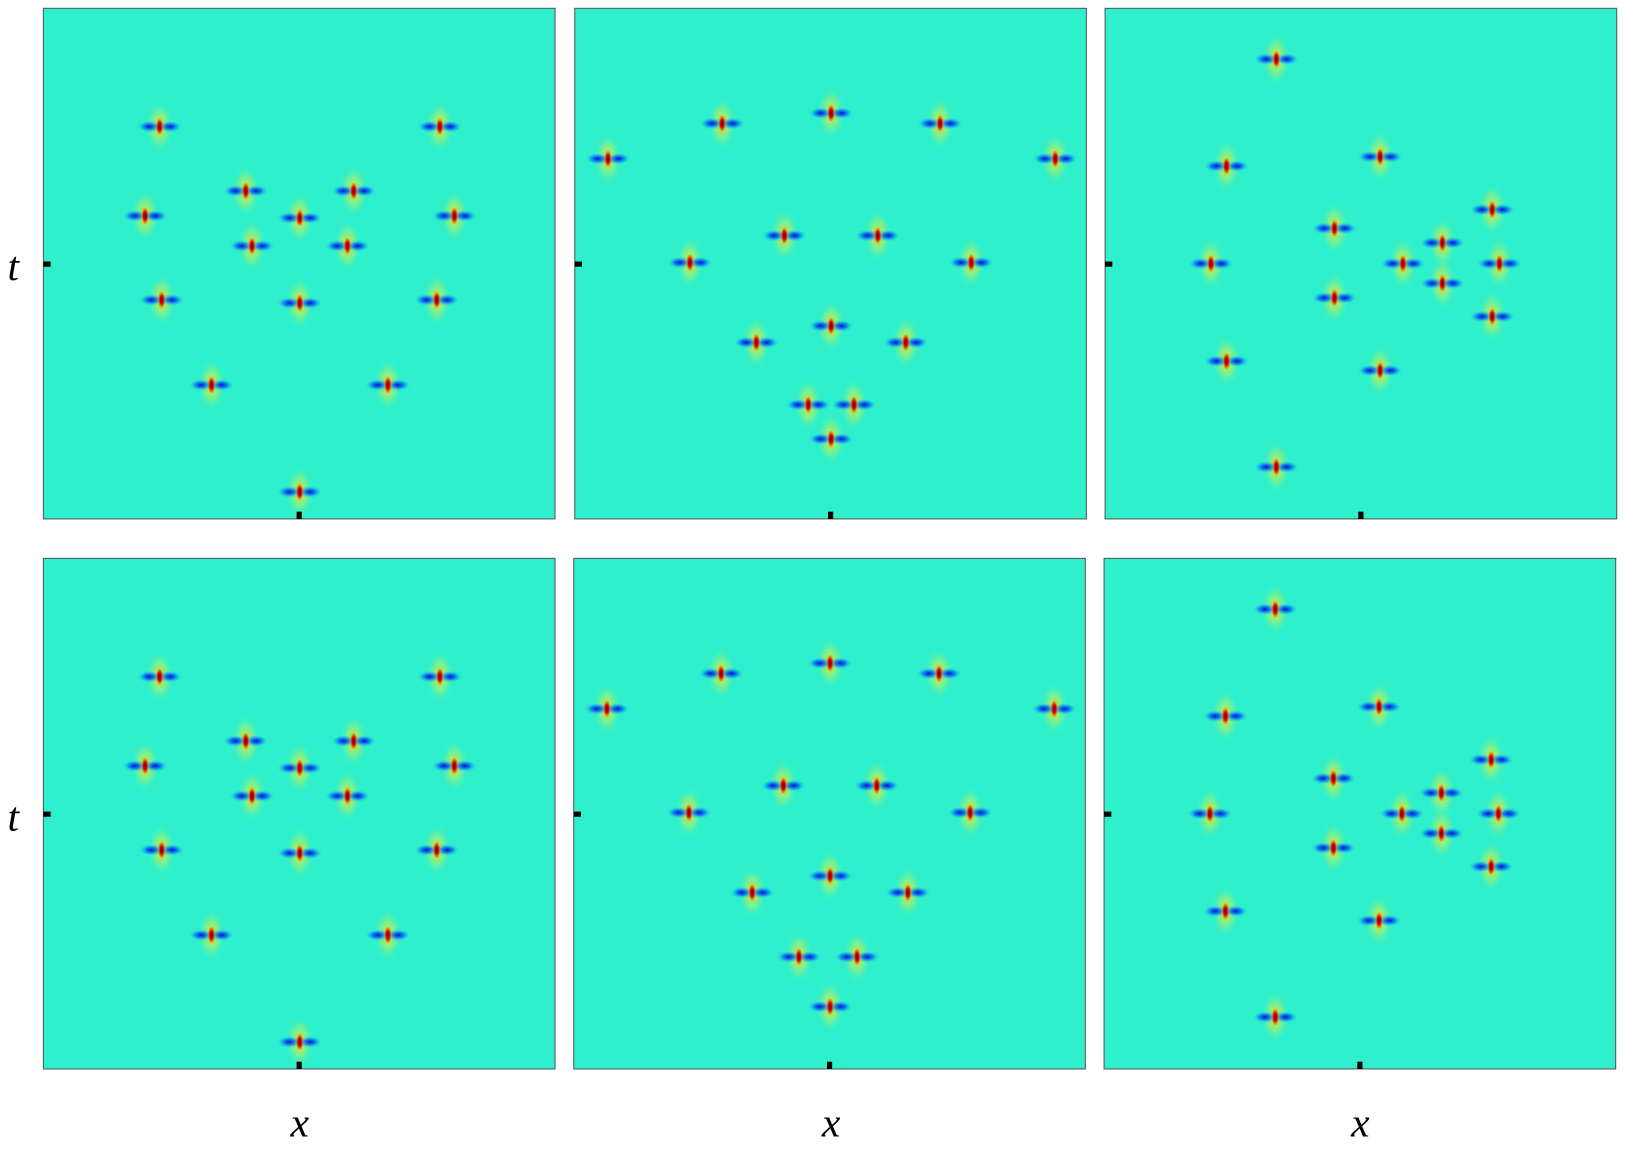  What do you see at coordinates (1354, 813) in the screenshot?
I see `peaks` at bounding box center [1354, 813].